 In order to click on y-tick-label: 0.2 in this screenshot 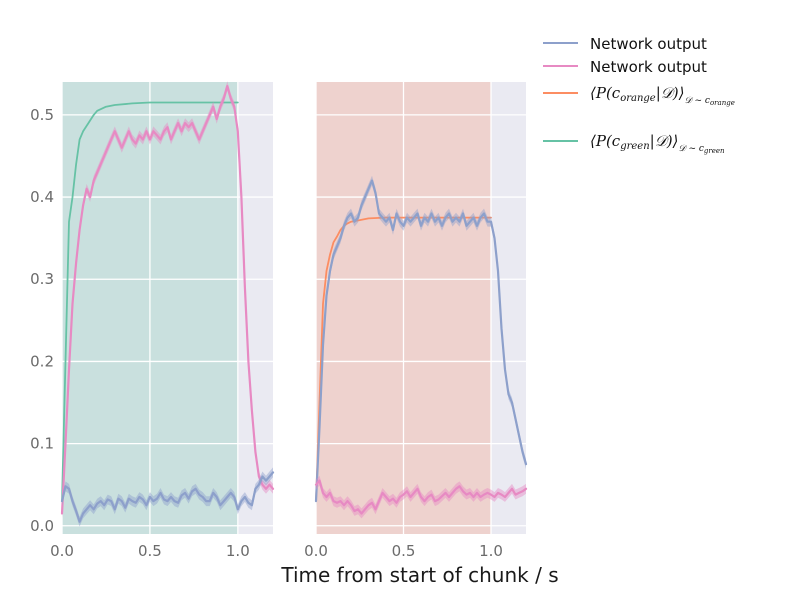, I will do `click(42, 361)`.